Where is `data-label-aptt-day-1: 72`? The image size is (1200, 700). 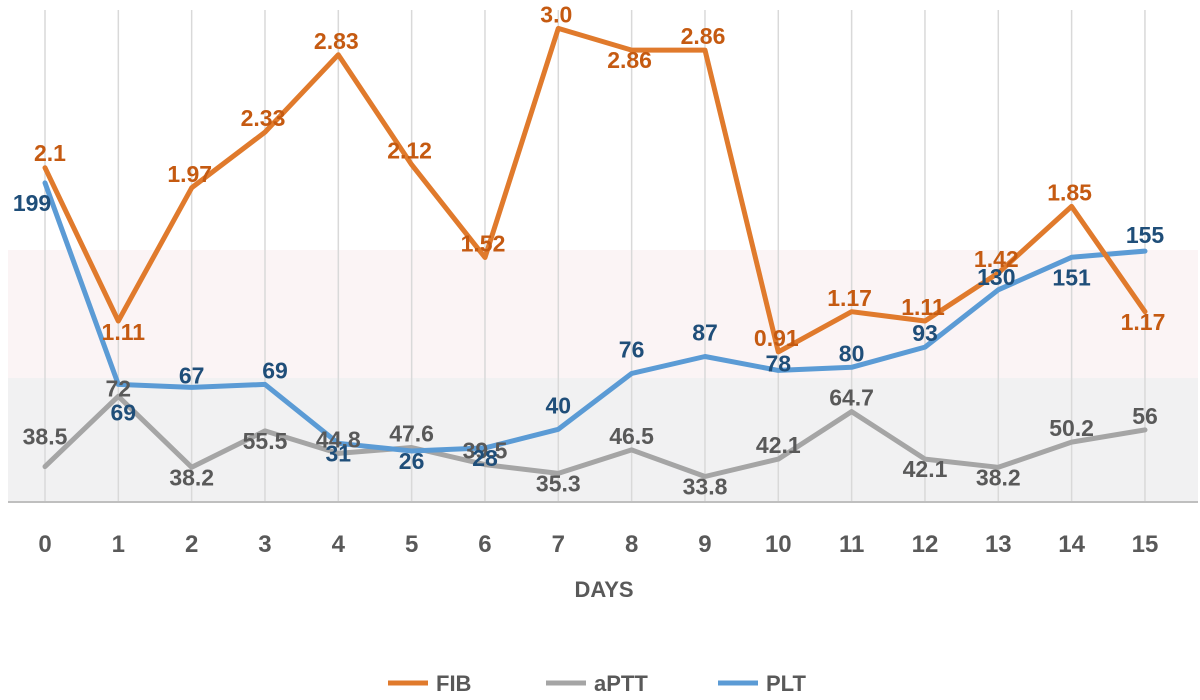
data-label-aptt-day-1: 72 is located at coordinates (119, 388).